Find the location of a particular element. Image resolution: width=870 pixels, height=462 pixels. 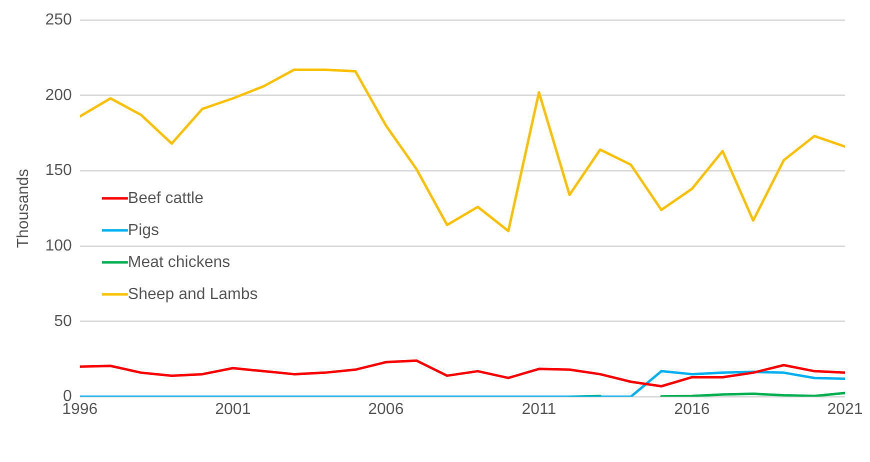

legend-label: Beef cattle is located at coordinates (166, 198).